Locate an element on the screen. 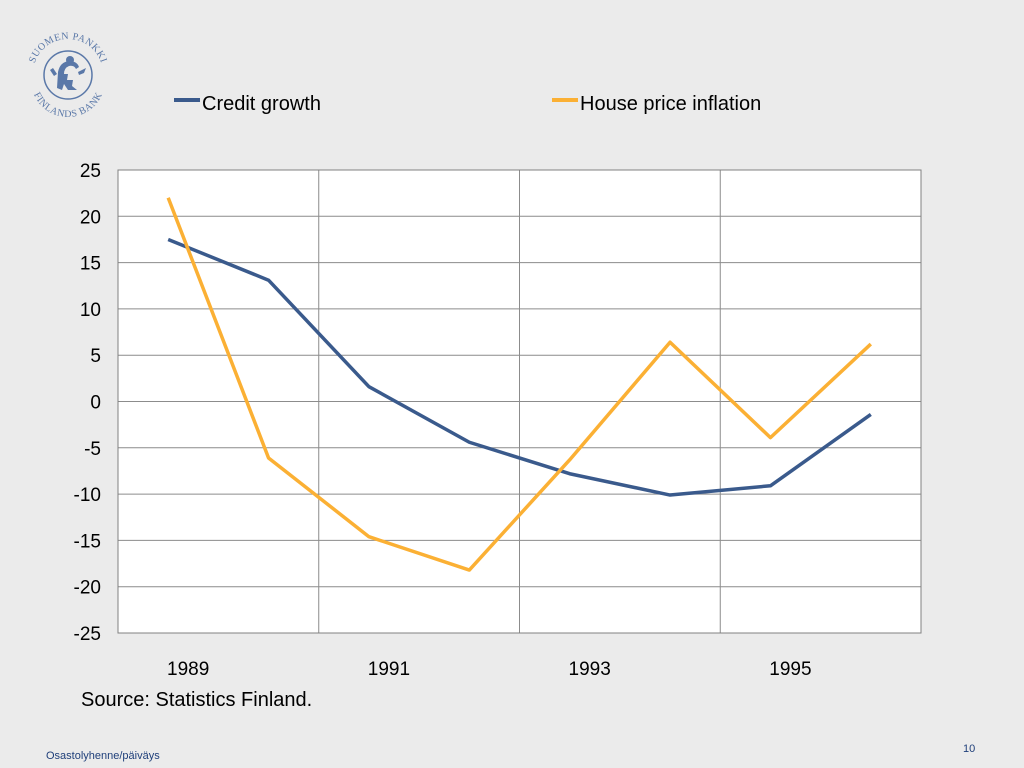 Image resolution: width=1024 pixels, height=768 pixels. y-tick-label: -25 is located at coordinates (87, 634).